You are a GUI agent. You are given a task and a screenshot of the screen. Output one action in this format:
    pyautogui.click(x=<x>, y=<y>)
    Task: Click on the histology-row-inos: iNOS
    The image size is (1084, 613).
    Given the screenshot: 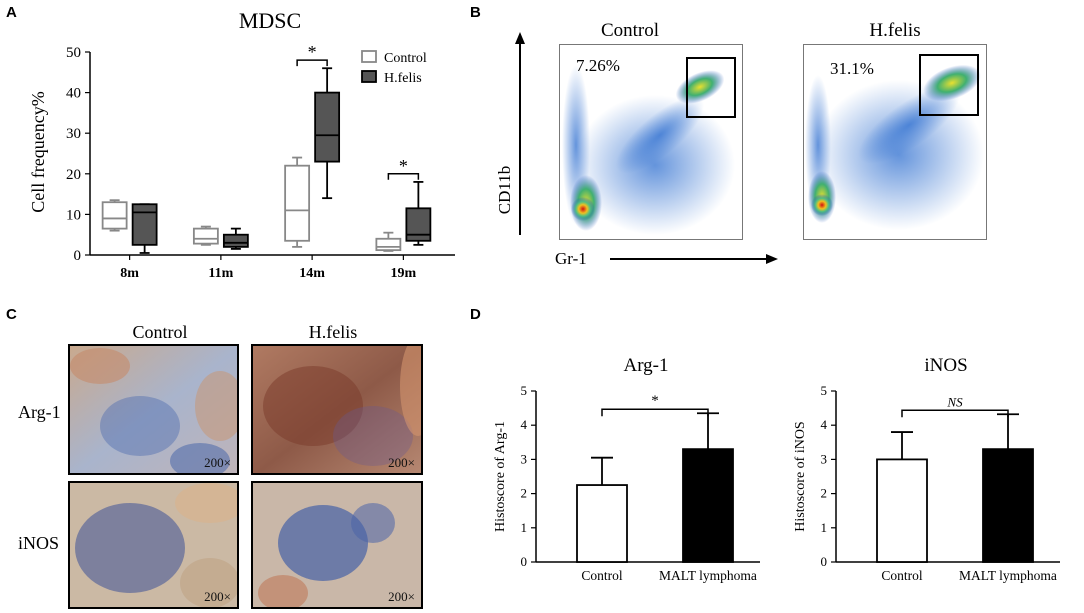 What is the action you would take?
    pyautogui.click(x=39, y=543)
    